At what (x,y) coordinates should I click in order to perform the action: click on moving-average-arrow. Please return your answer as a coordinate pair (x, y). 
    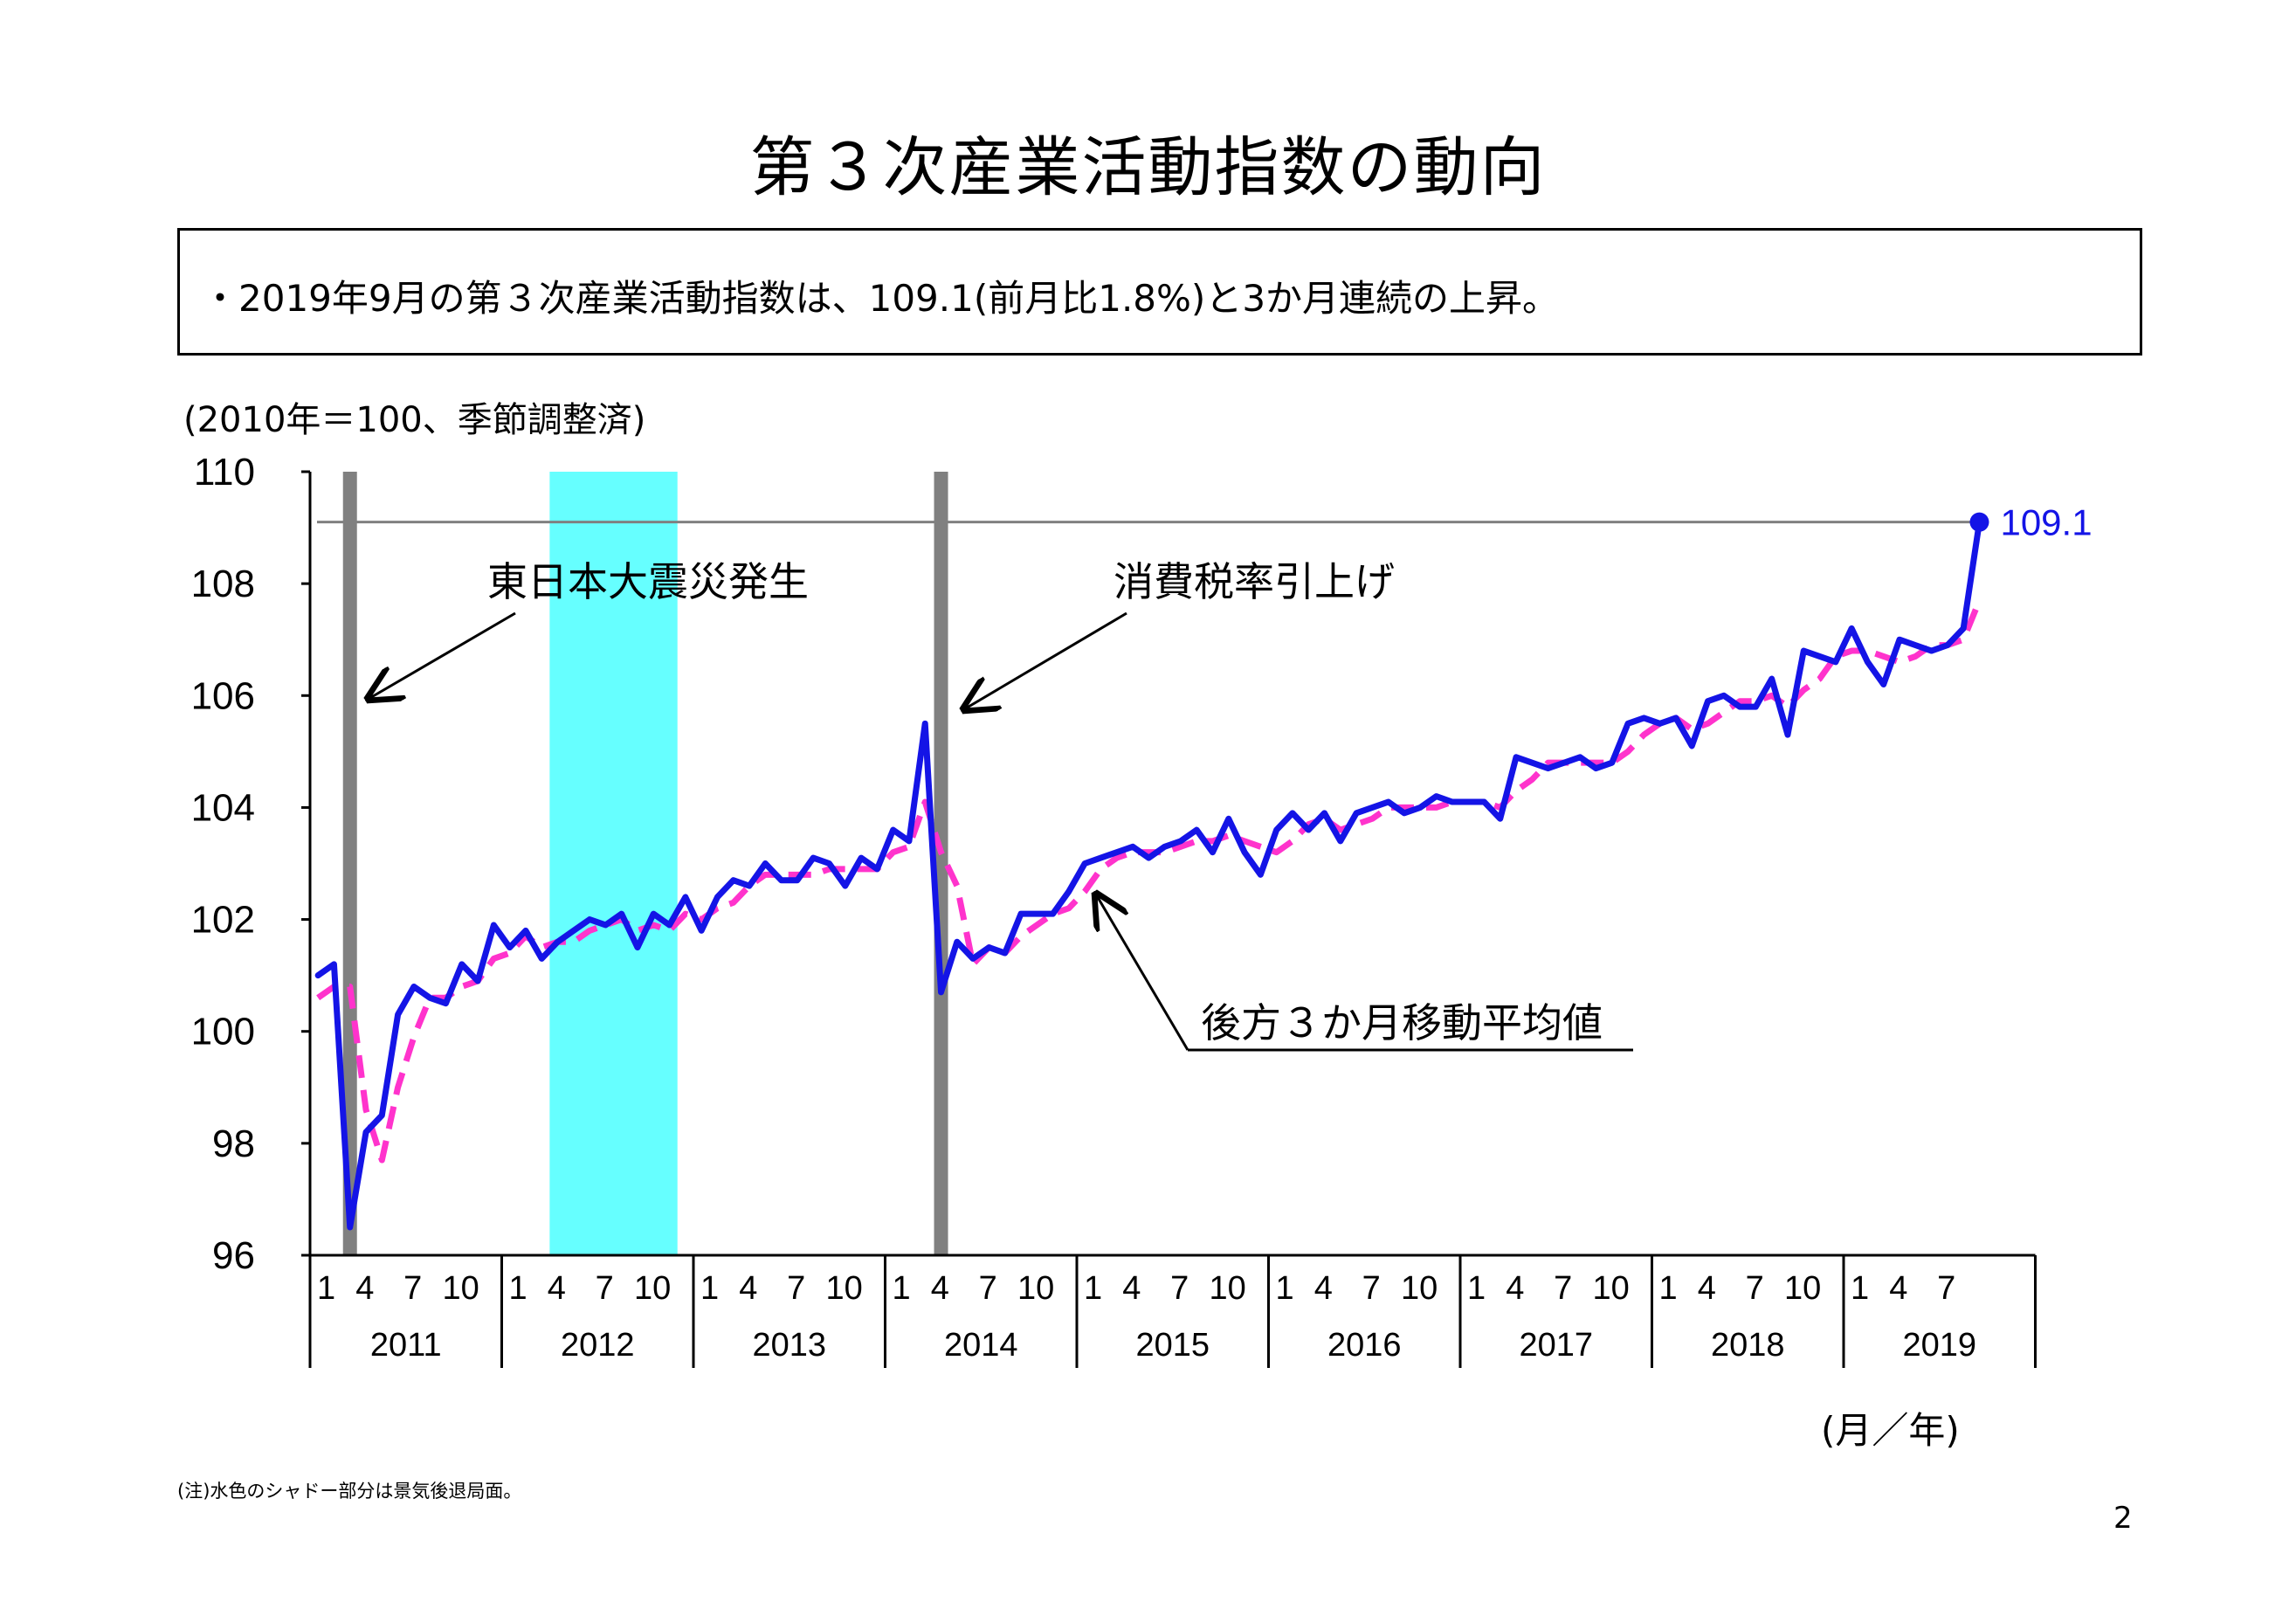
    Looking at the image, I should click on (1142, 972).